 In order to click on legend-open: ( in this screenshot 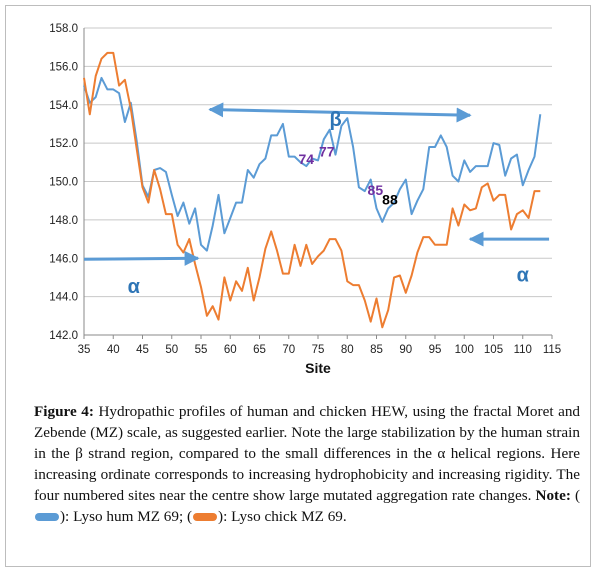, I will do `click(577, 495)`.